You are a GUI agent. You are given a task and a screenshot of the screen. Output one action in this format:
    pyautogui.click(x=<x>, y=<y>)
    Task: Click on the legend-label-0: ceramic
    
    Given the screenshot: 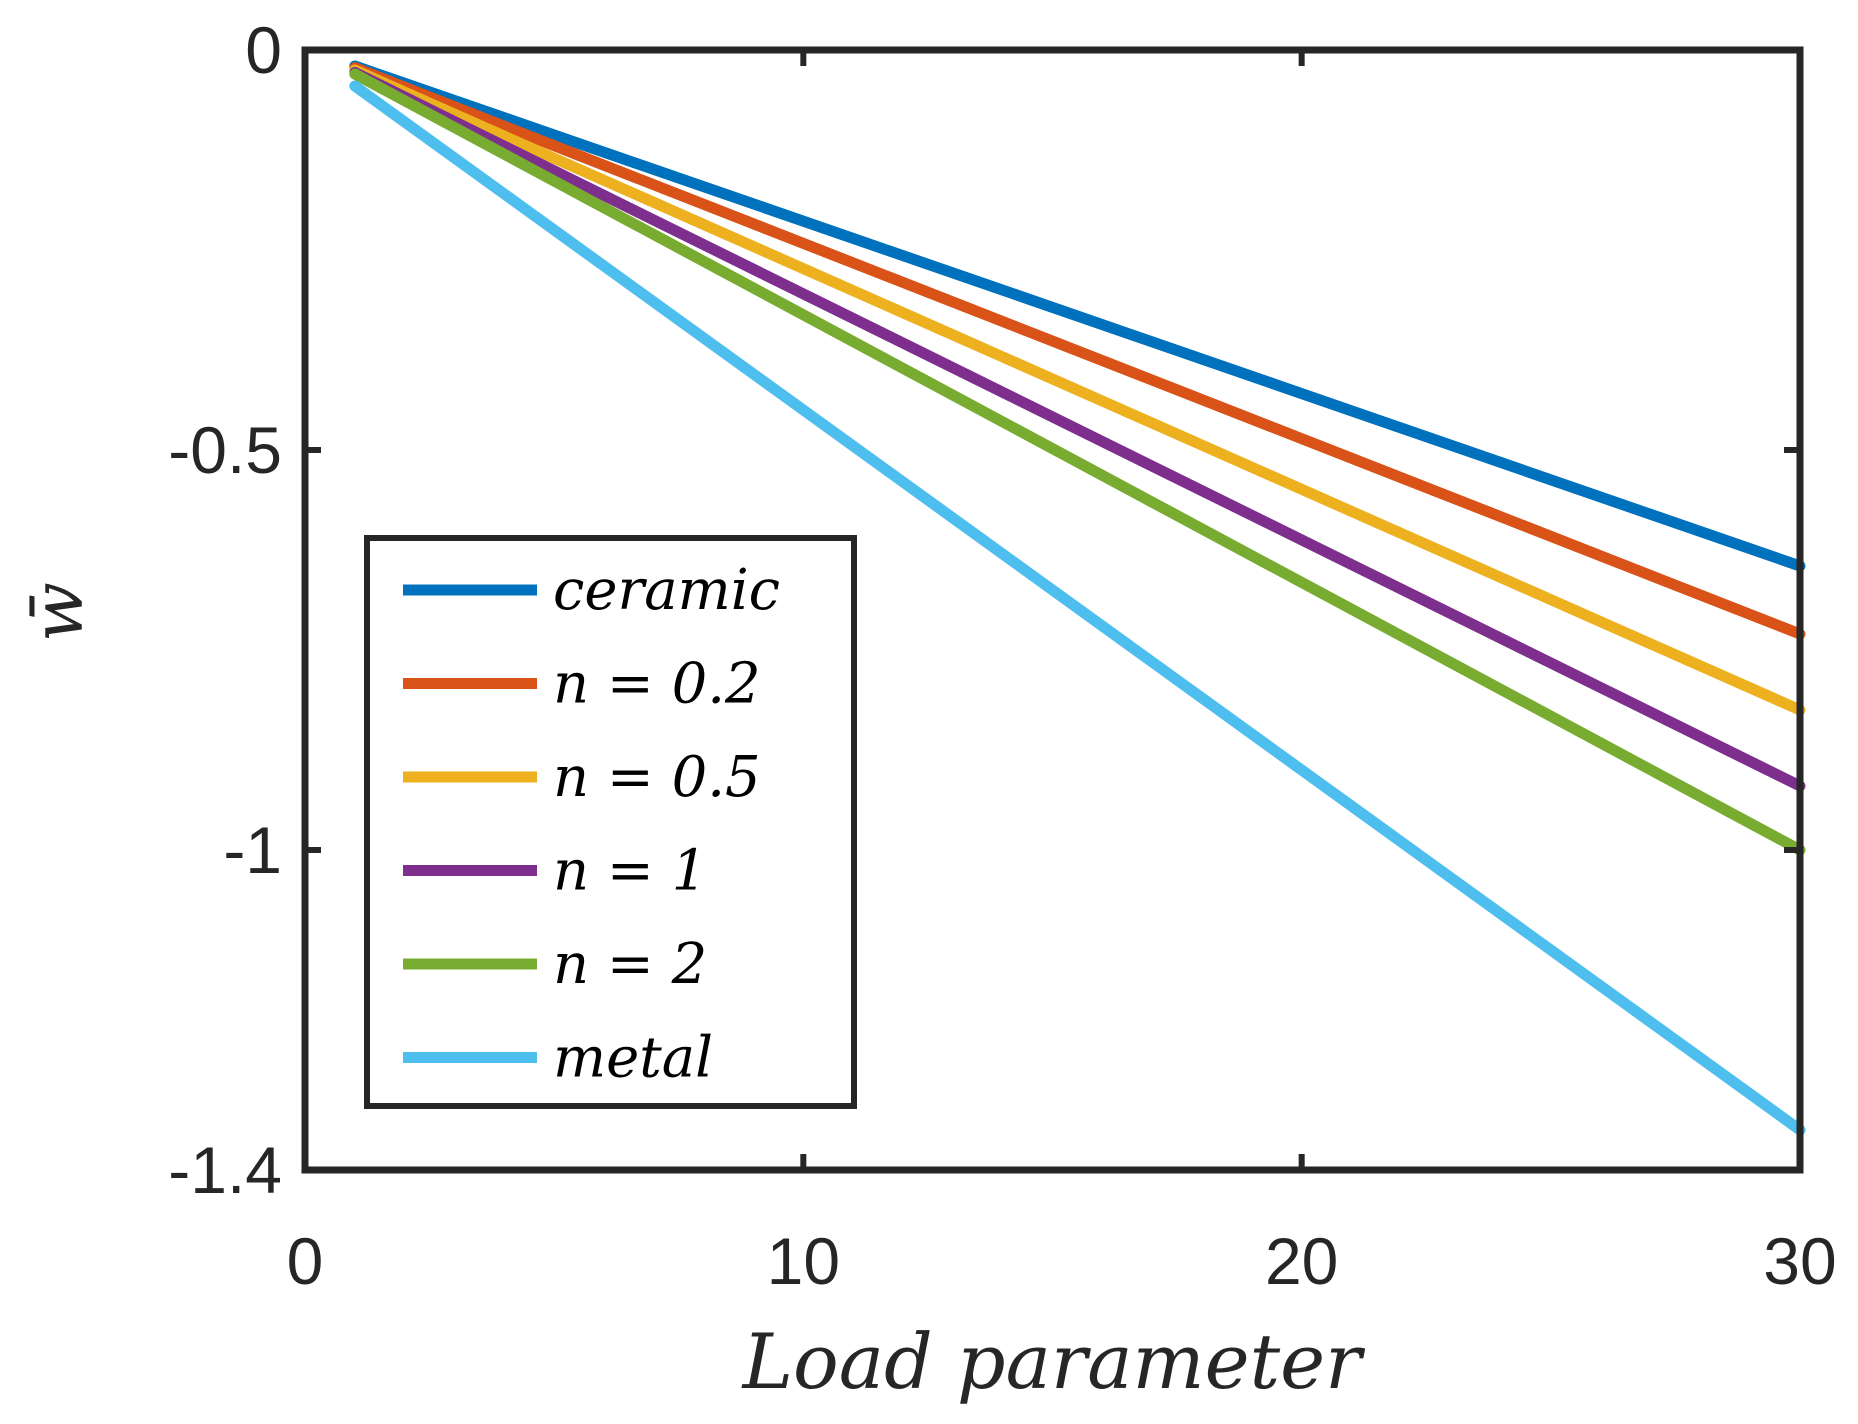 What is the action you would take?
    pyautogui.click(x=666, y=590)
    